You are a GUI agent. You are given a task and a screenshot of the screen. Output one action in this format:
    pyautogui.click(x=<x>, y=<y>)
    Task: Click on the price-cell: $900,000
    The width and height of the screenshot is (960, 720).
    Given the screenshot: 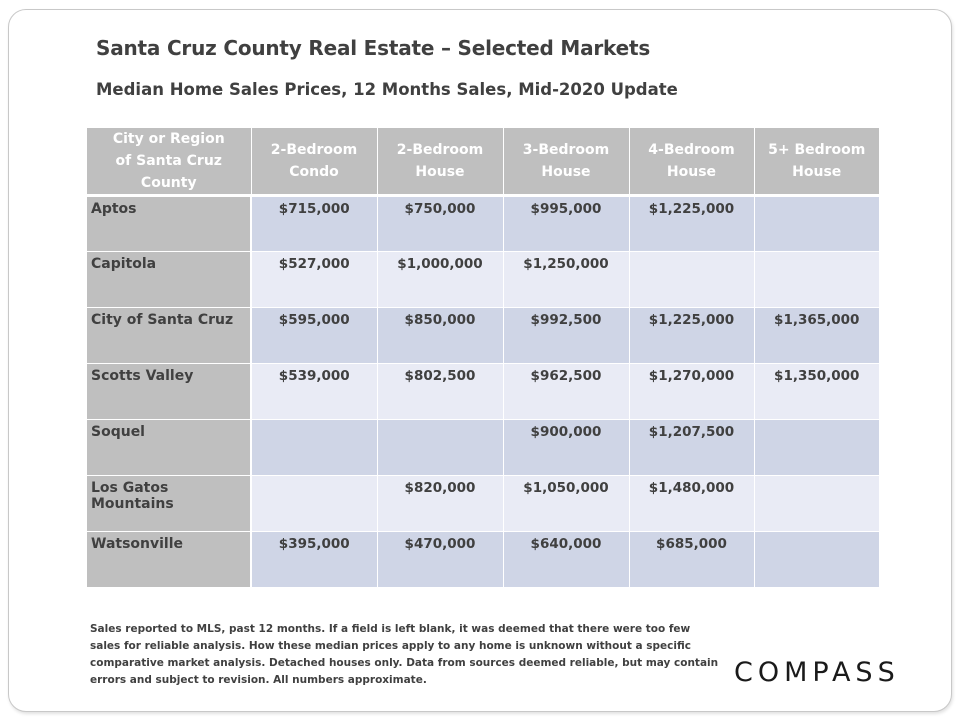 What is the action you would take?
    pyautogui.click(x=566, y=447)
    